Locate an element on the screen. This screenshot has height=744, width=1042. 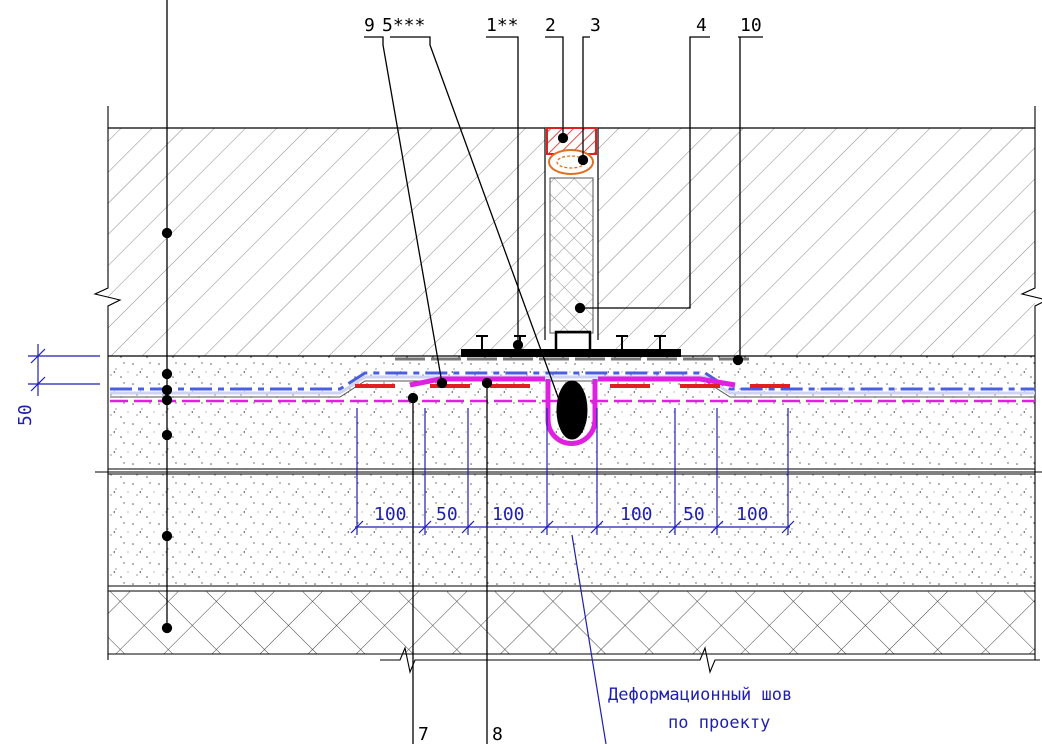
soil-layer is located at coordinates (571, 623).